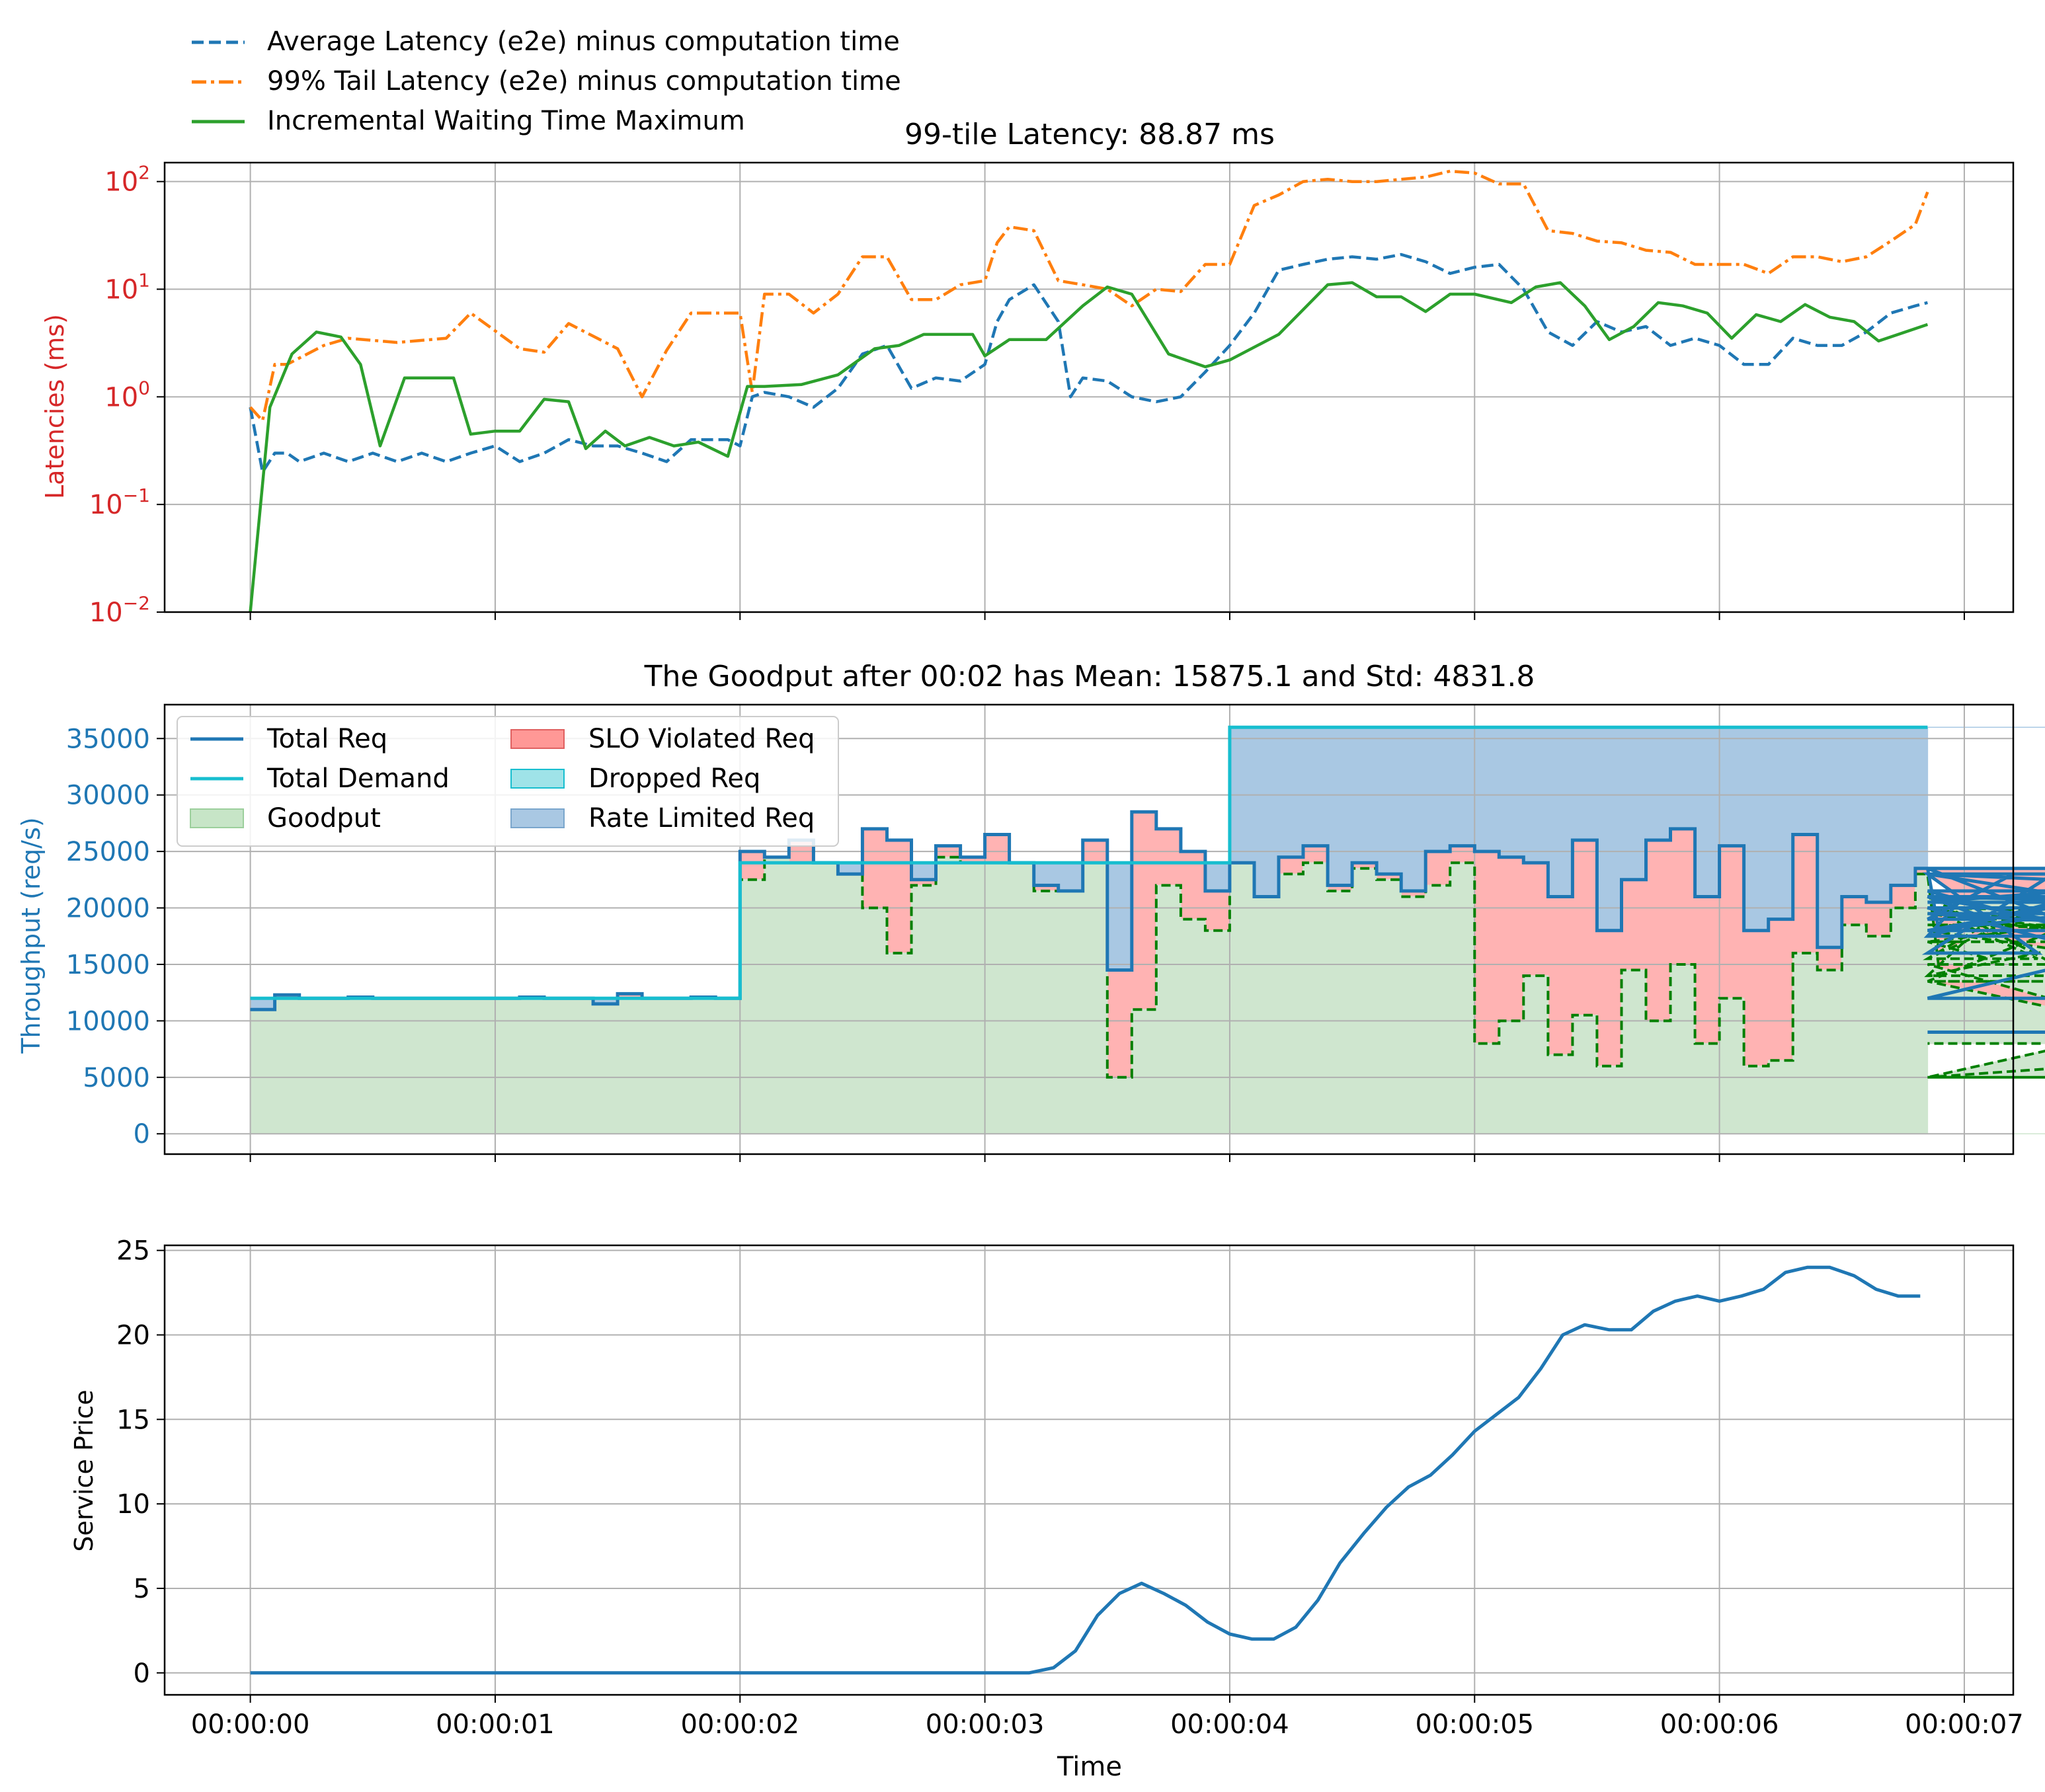  I want to click on legend-label-slo-violated: SLO Violated Req, so click(701, 739).